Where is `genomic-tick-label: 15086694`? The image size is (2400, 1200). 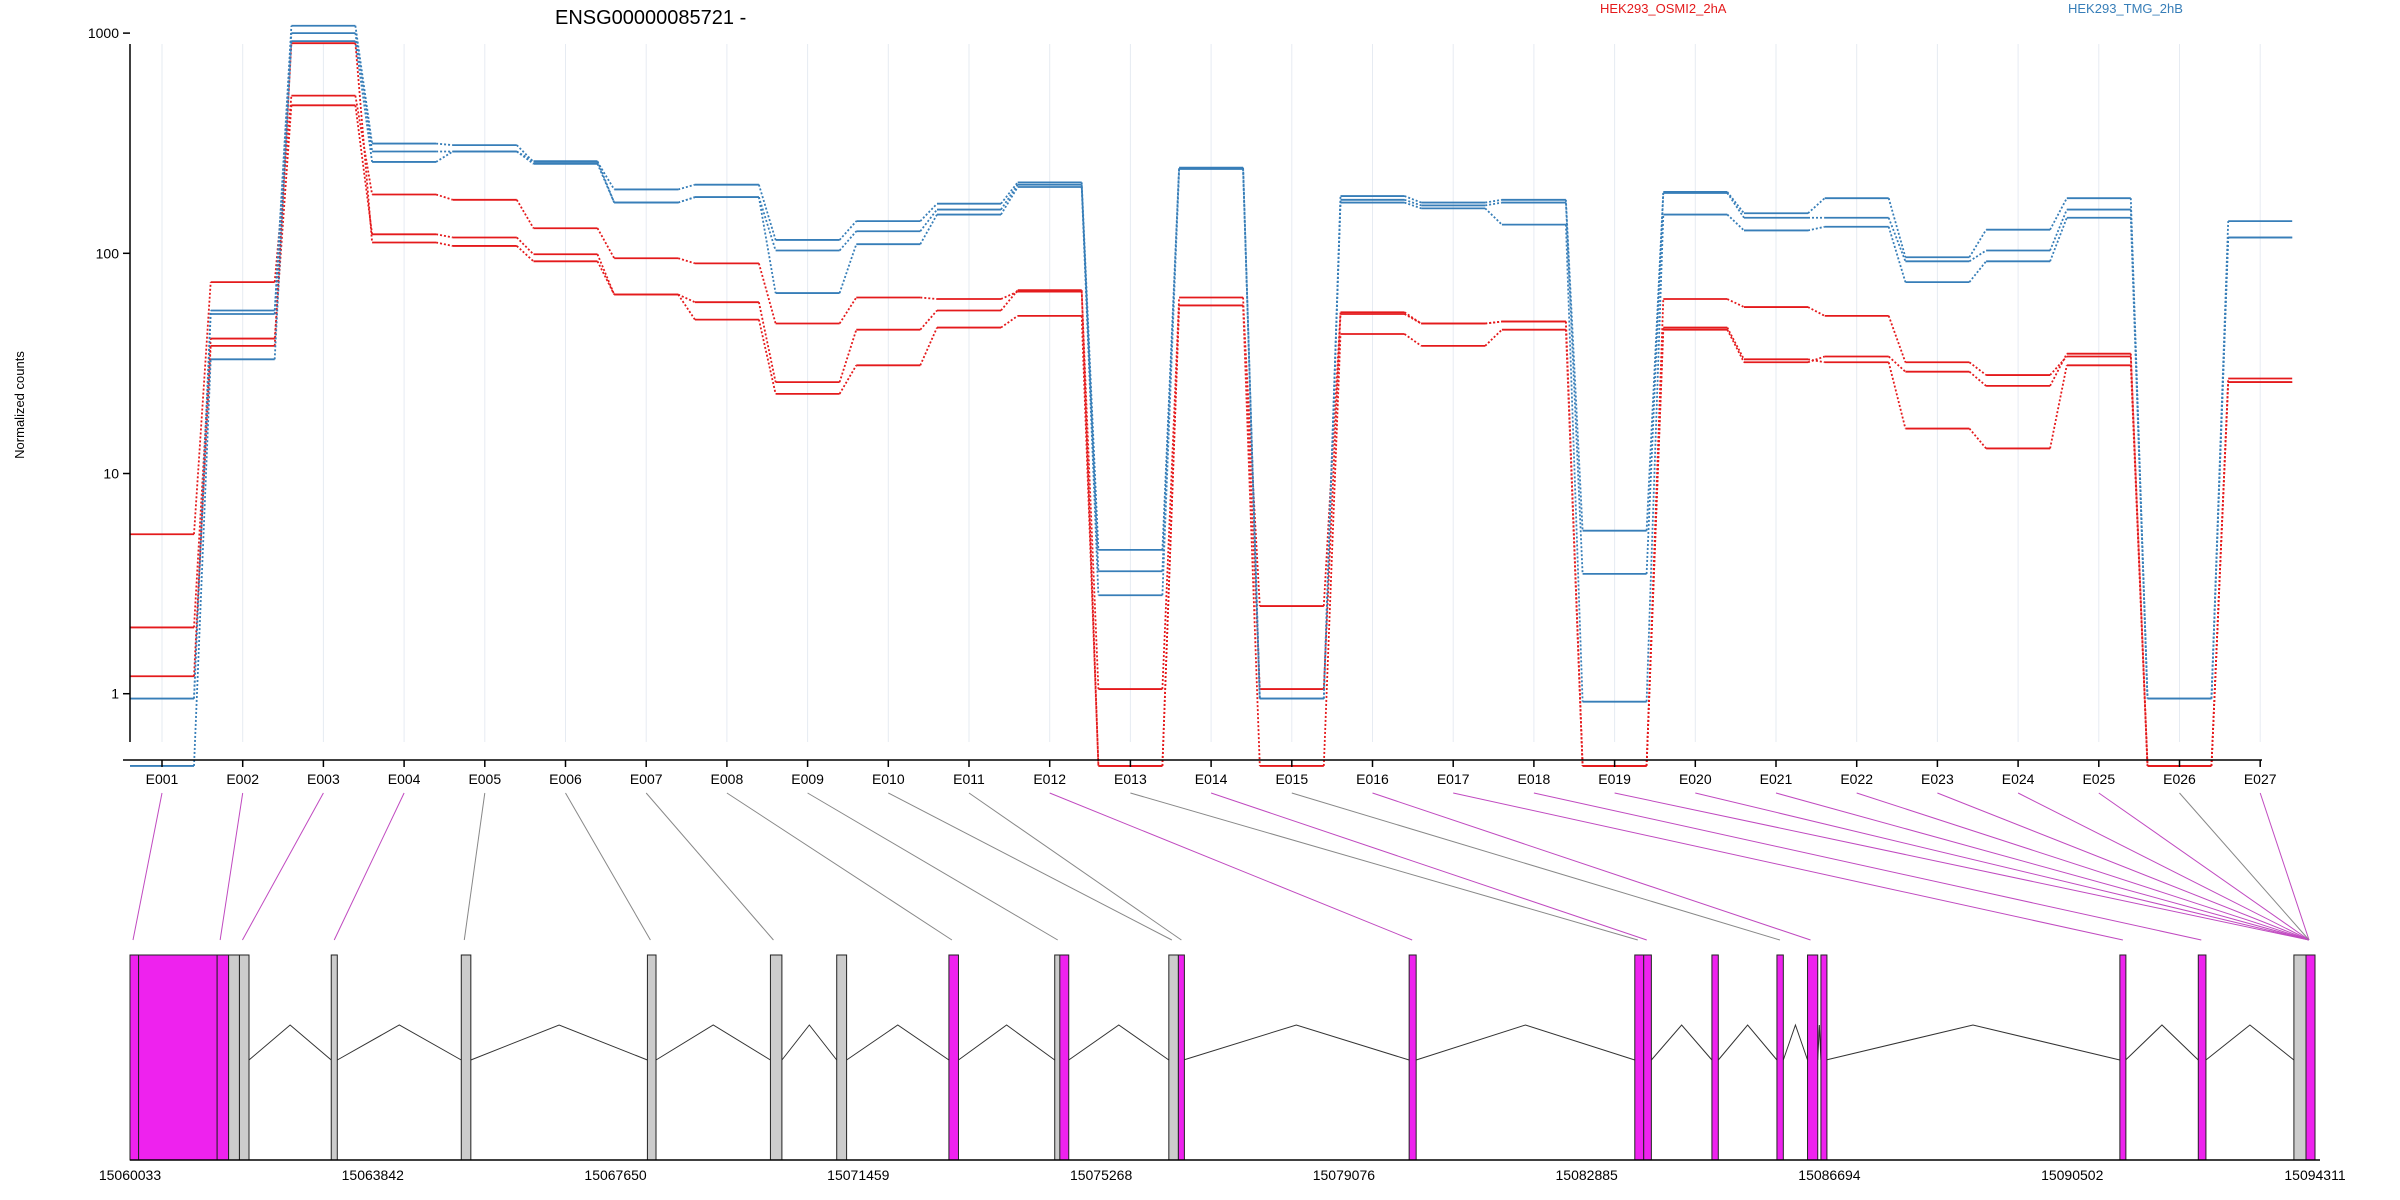 genomic-tick-label: 15086694 is located at coordinates (1829, 1175).